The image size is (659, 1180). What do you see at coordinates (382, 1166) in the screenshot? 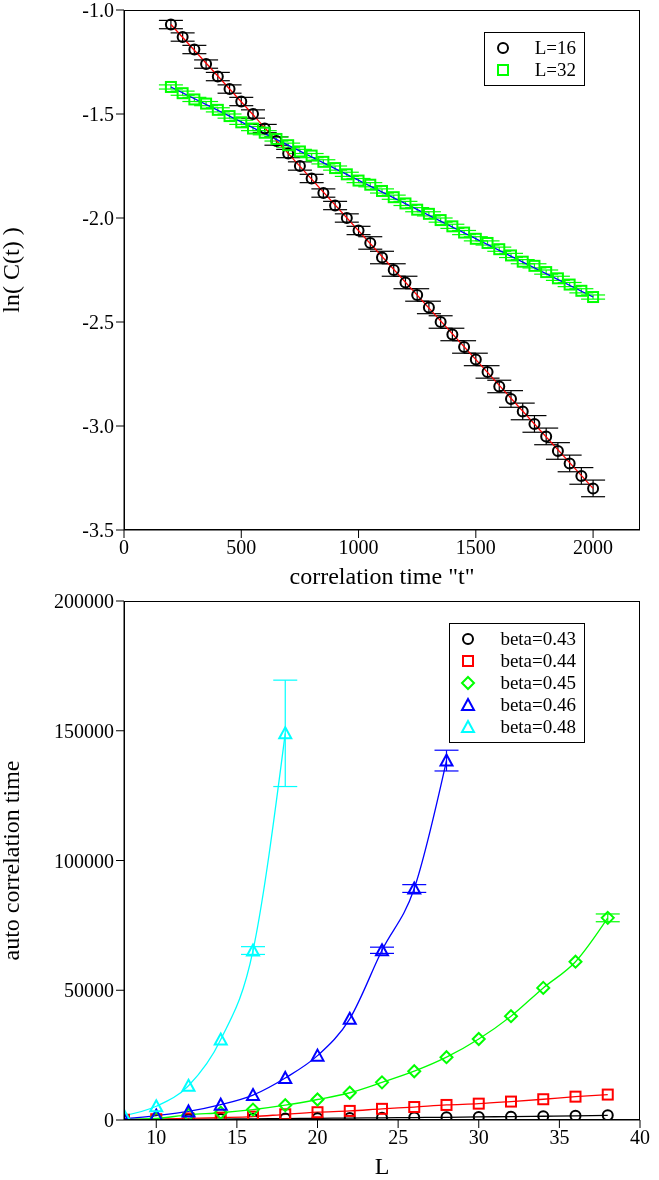
I see `x-axis-title: L` at bounding box center [382, 1166].